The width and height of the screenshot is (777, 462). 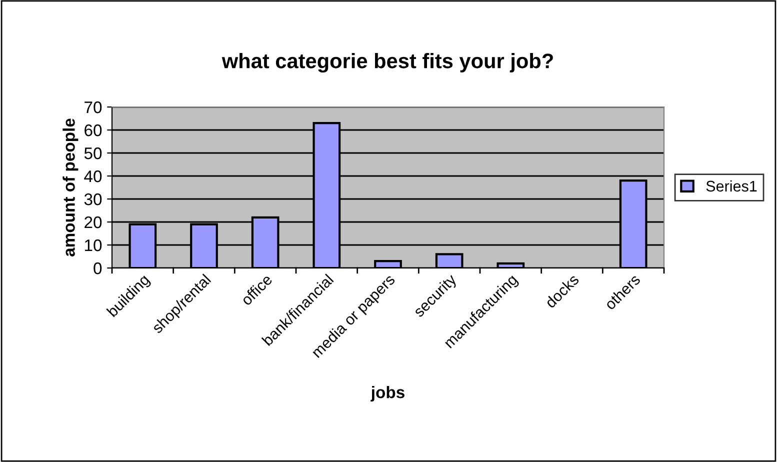 What do you see at coordinates (93, 199) in the screenshot?
I see `y-tick-label: 30` at bounding box center [93, 199].